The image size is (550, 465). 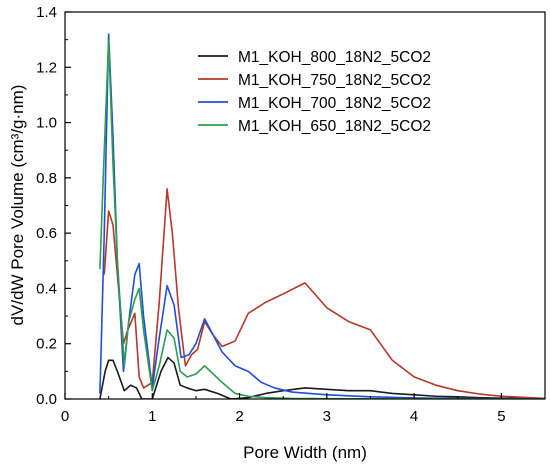 I want to click on y-tick-label: 0.6, so click(x=46, y=233).